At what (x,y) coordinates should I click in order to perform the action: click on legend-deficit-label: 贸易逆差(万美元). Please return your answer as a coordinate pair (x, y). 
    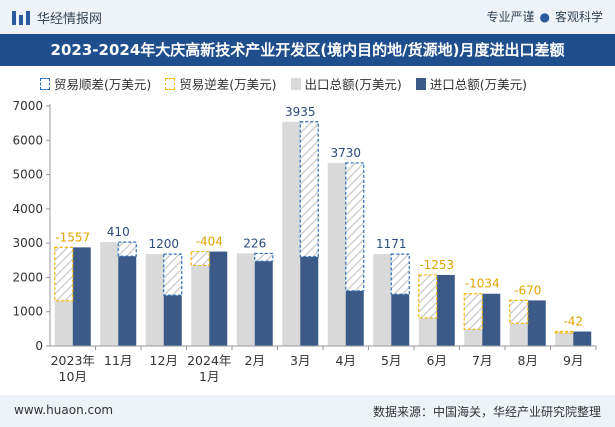
    Looking at the image, I should click on (228, 84).